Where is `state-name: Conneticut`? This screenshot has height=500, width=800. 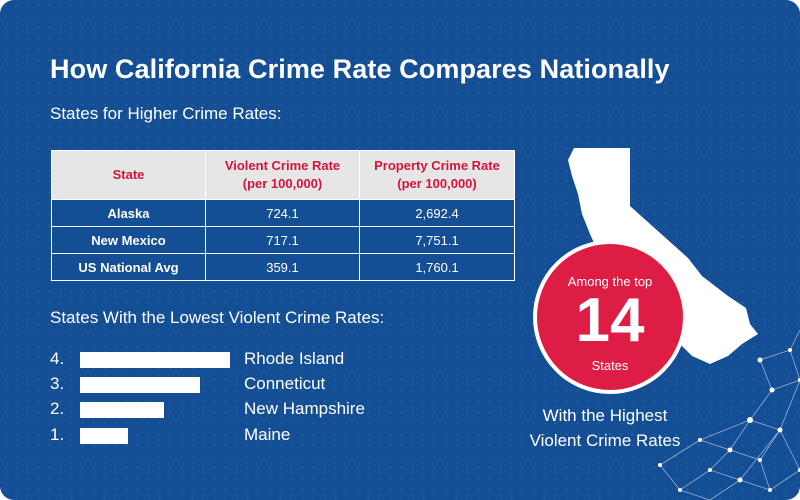
state-name: Conneticut is located at coordinates (285, 383).